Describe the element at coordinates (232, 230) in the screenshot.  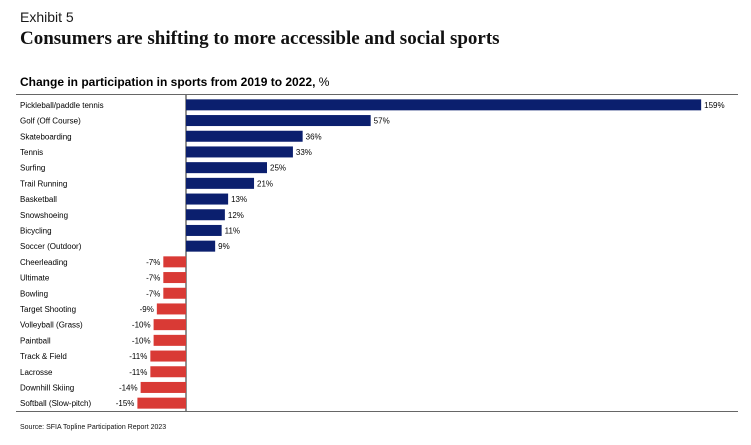
I see `data-label: 11%` at that location.